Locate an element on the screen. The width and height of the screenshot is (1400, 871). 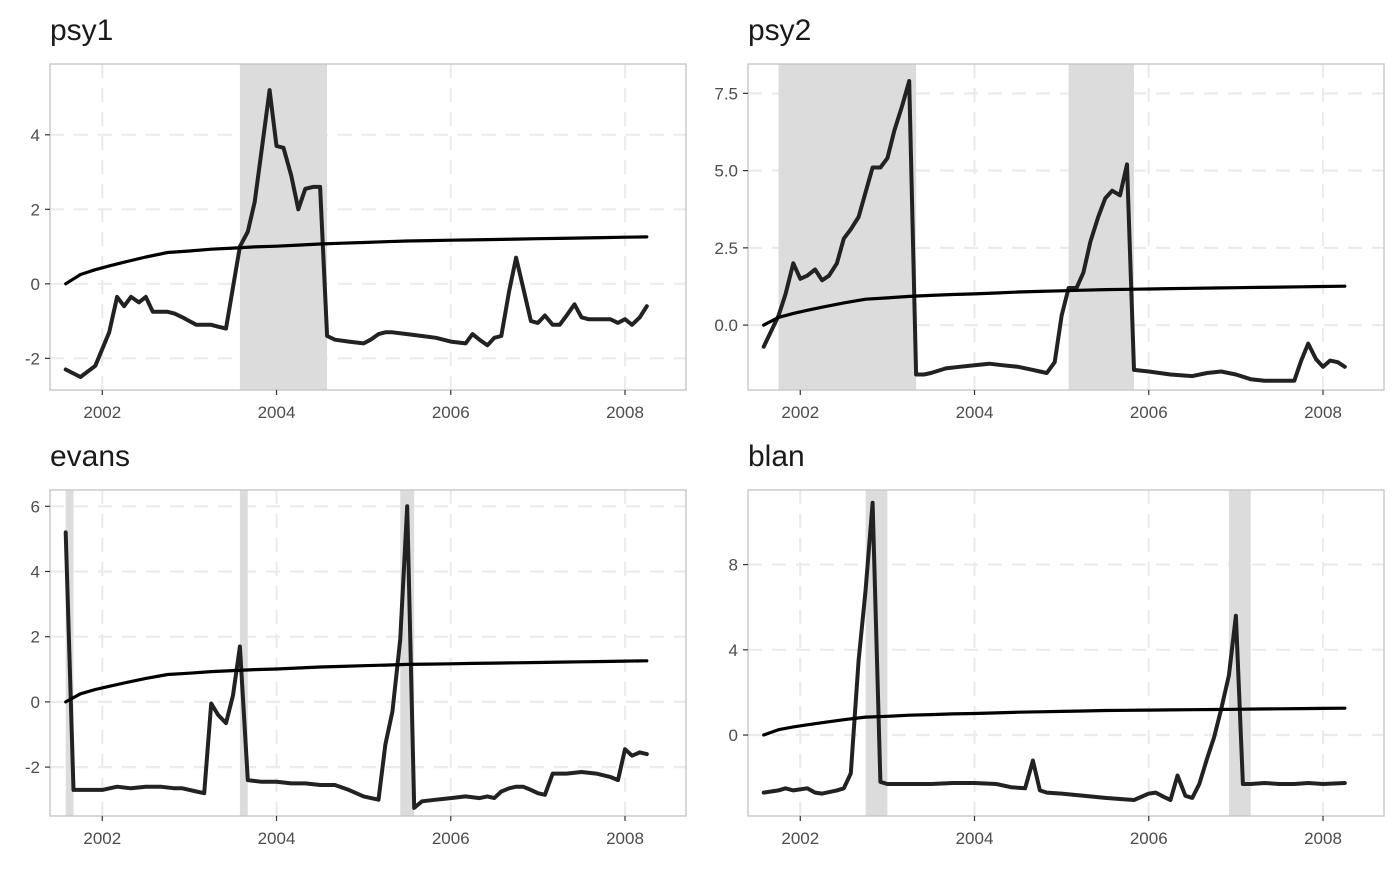
facet-title: blan is located at coordinates (776, 456).